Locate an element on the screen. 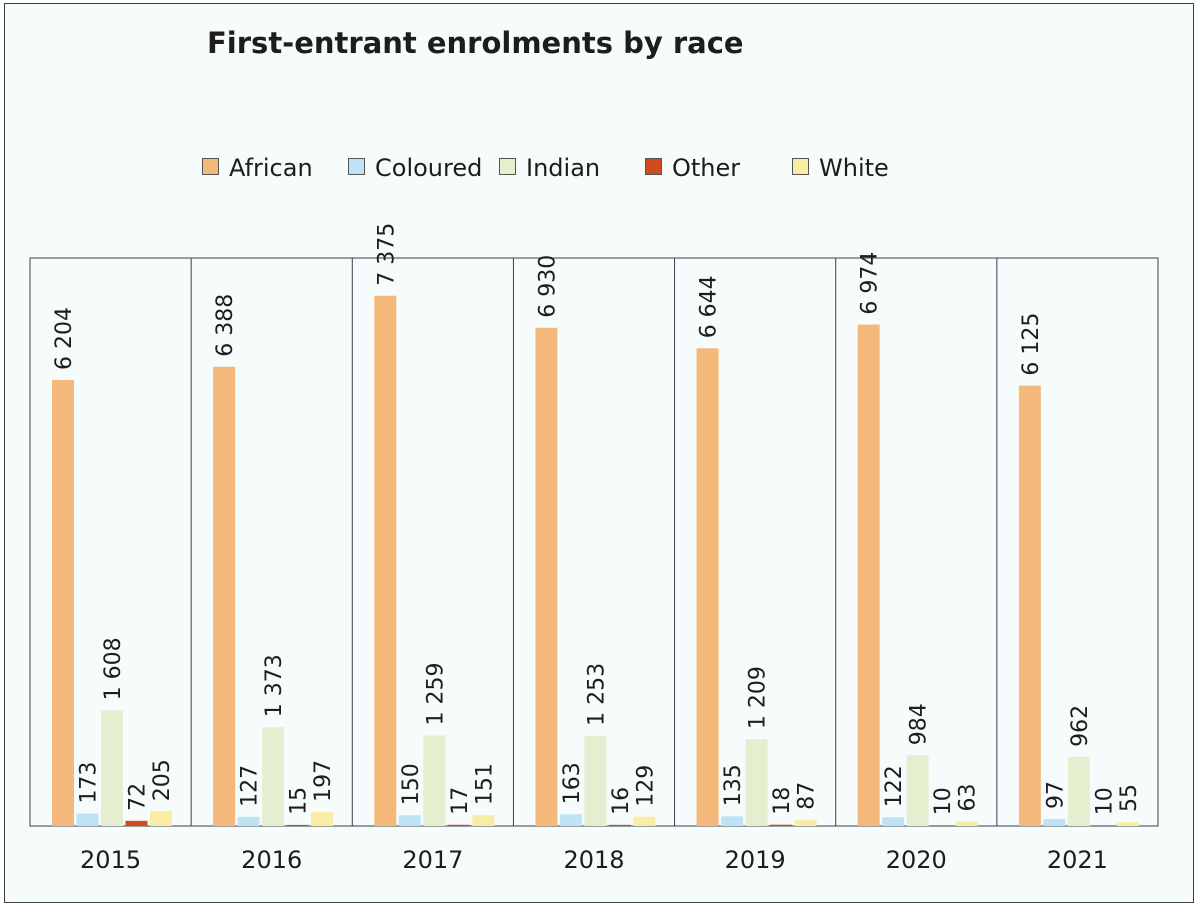 Image resolution: width=1200 pixels, height=915 pixels. bar-white-2015 is located at coordinates (161, 818).